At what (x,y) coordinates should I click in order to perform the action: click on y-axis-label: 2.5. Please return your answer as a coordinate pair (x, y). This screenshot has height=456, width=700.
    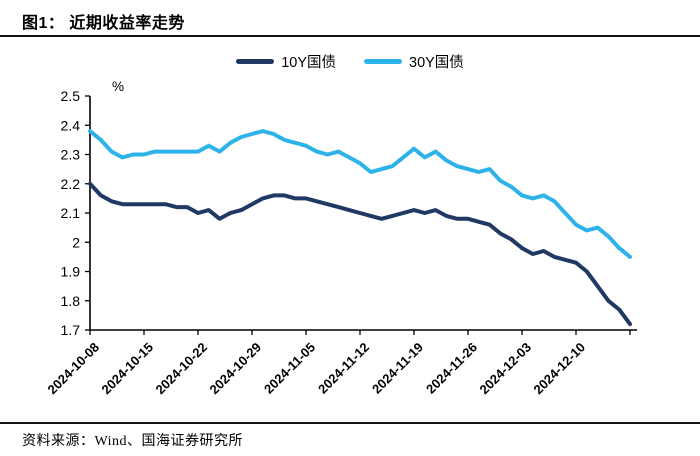
    Looking at the image, I should click on (71, 96).